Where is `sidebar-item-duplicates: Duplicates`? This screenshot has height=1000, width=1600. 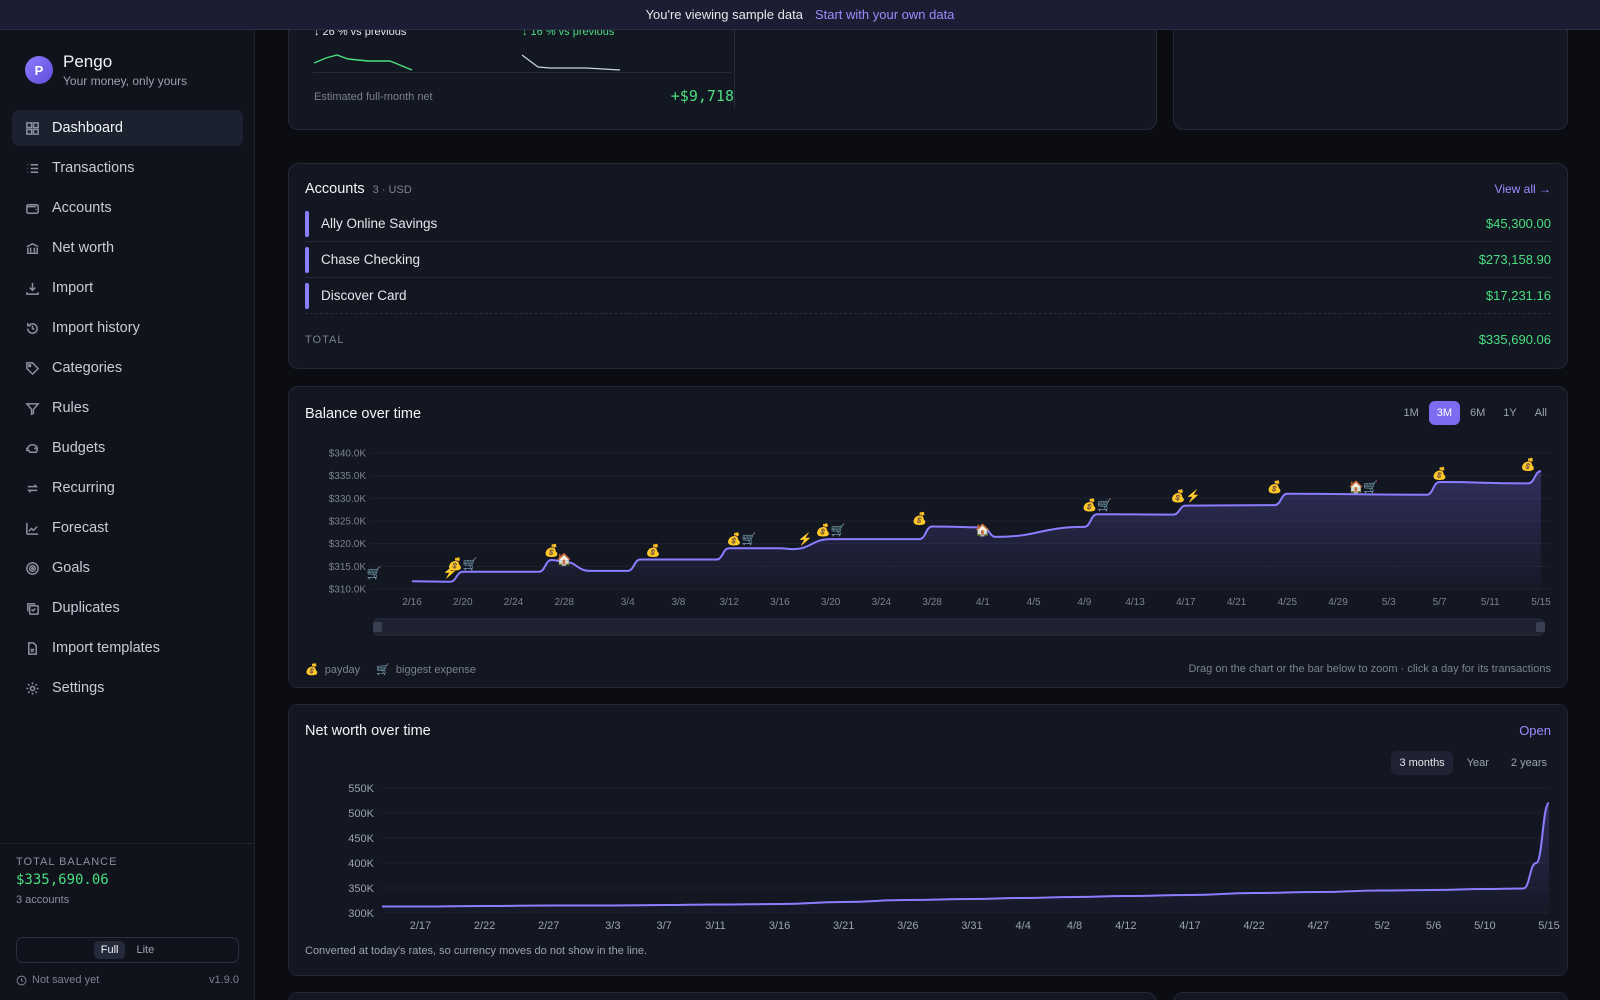
sidebar-item-duplicates: Duplicates is located at coordinates (127, 608).